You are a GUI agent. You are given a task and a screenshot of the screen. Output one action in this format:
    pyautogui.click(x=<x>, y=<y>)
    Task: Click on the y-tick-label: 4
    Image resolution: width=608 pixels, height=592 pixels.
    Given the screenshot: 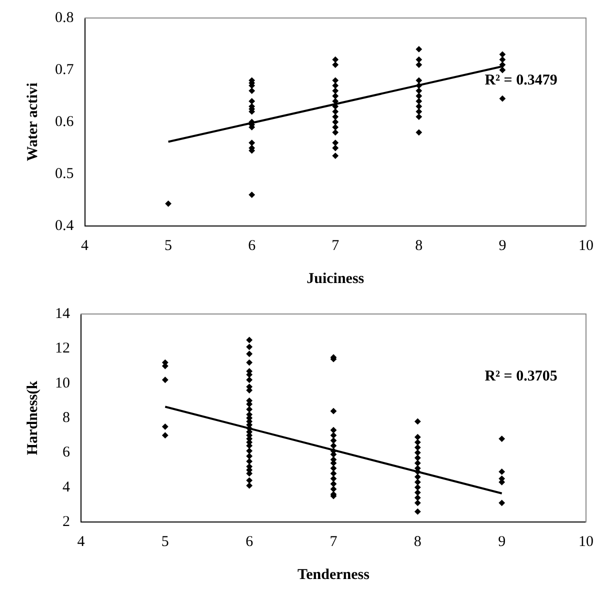 What is the action you would take?
    pyautogui.click(x=66, y=487)
    